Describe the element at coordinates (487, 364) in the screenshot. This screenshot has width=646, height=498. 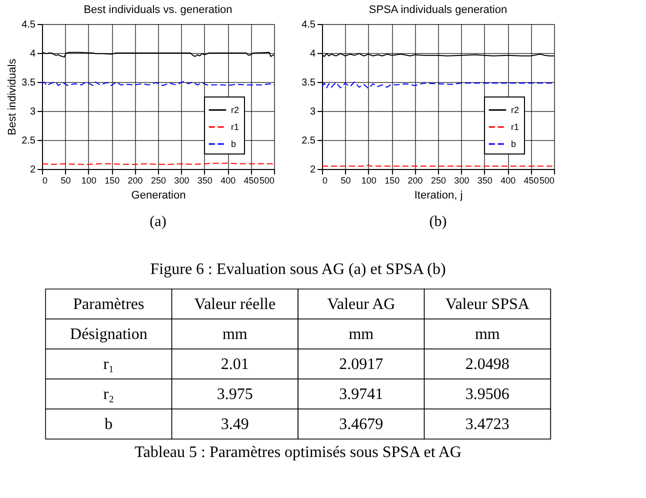
I see `text: 2.0498` at that location.